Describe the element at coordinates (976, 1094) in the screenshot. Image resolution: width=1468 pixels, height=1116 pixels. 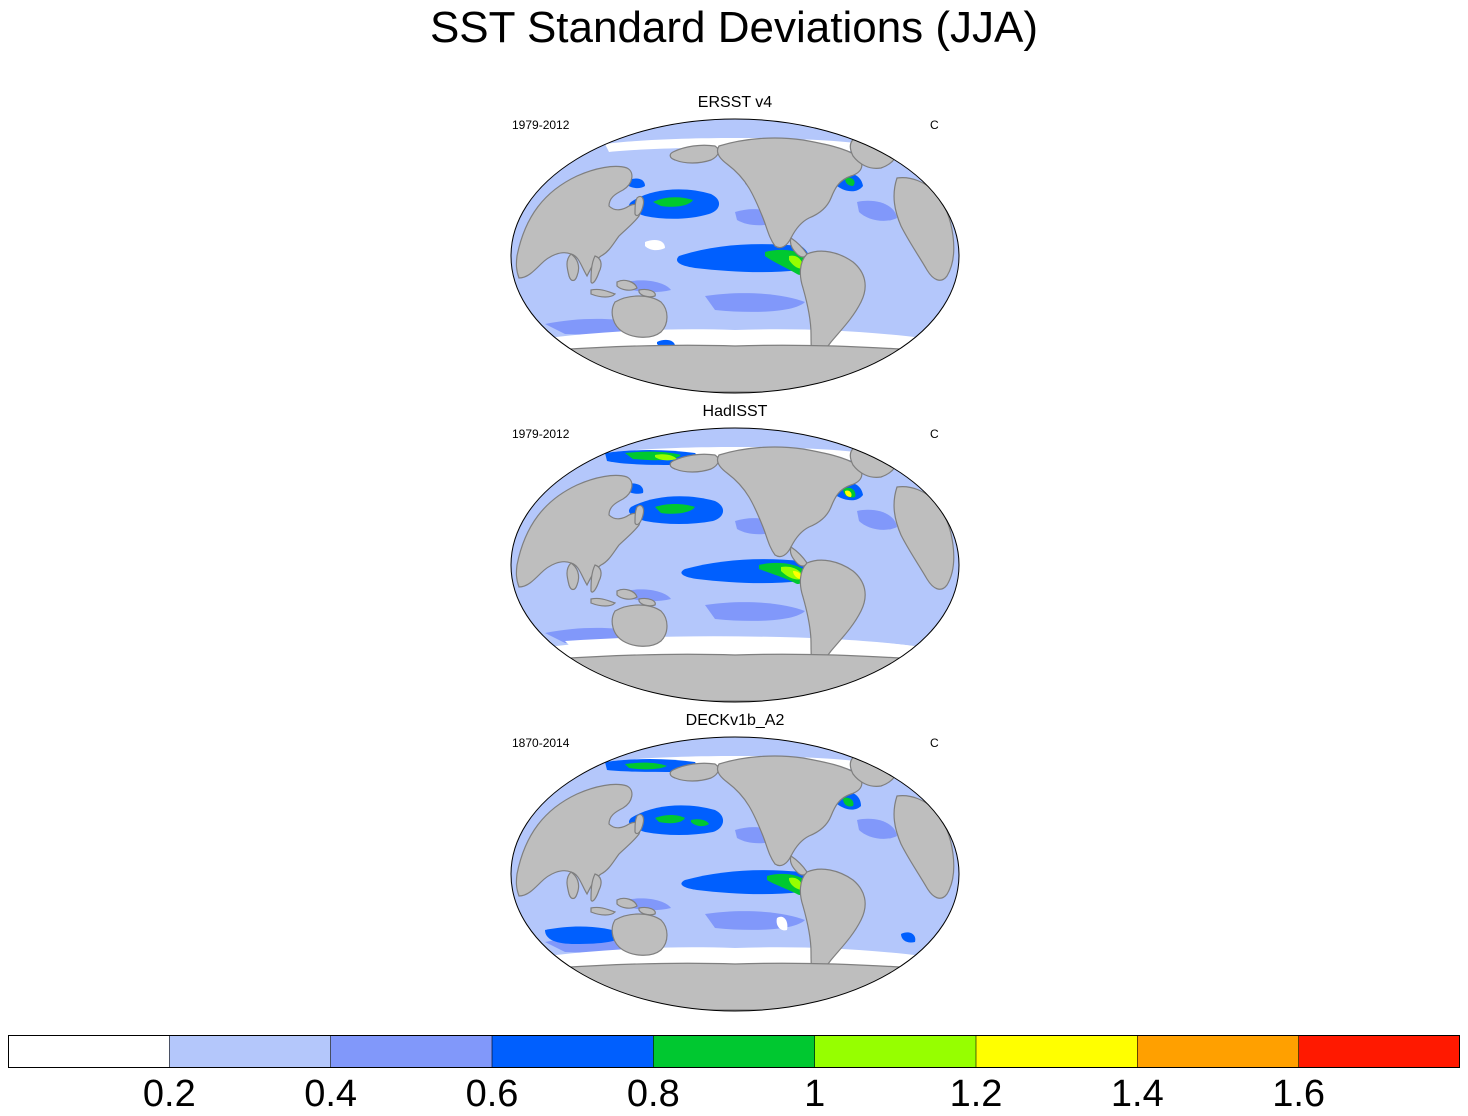
I see `colorbar-tick-label: 1.2` at that location.